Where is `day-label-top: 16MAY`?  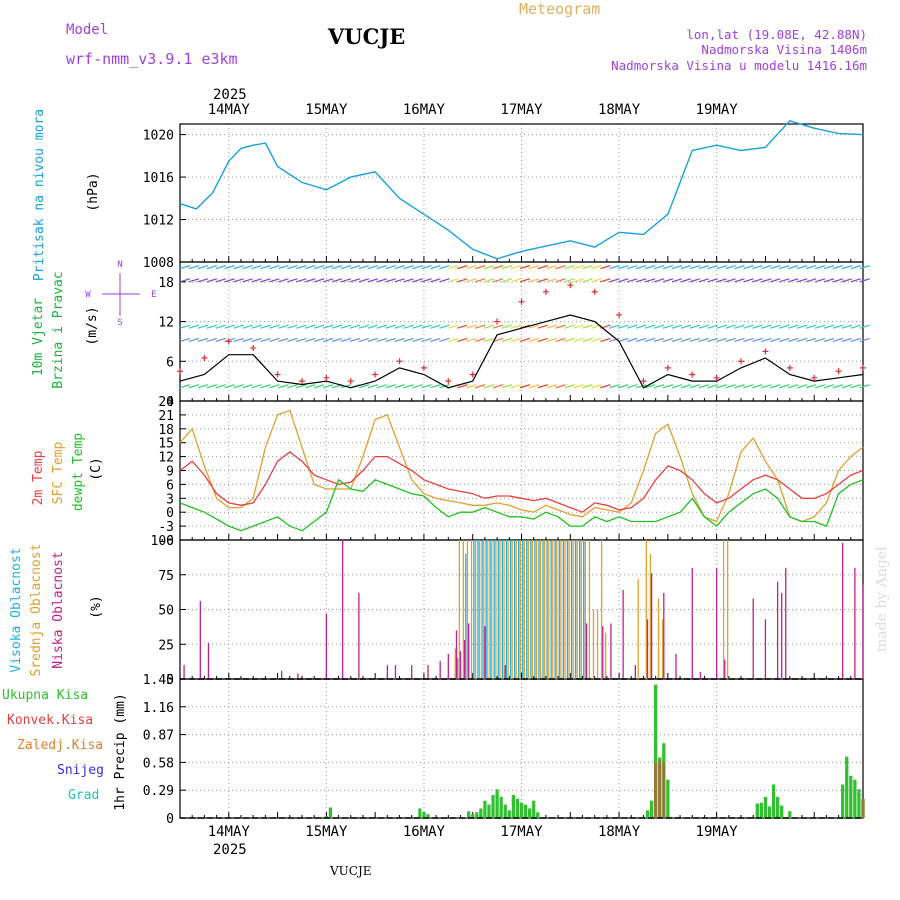 day-label-top: 16MAY is located at coordinates (424, 110).